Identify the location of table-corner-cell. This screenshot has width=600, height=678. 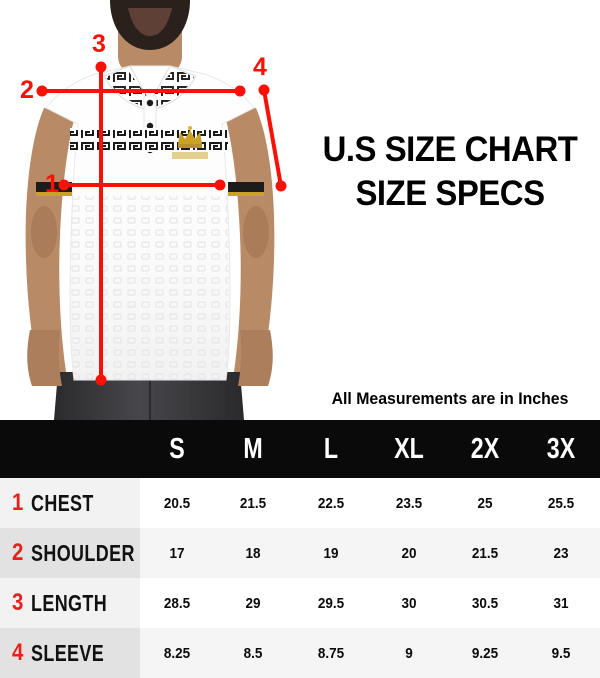
(70, 449).